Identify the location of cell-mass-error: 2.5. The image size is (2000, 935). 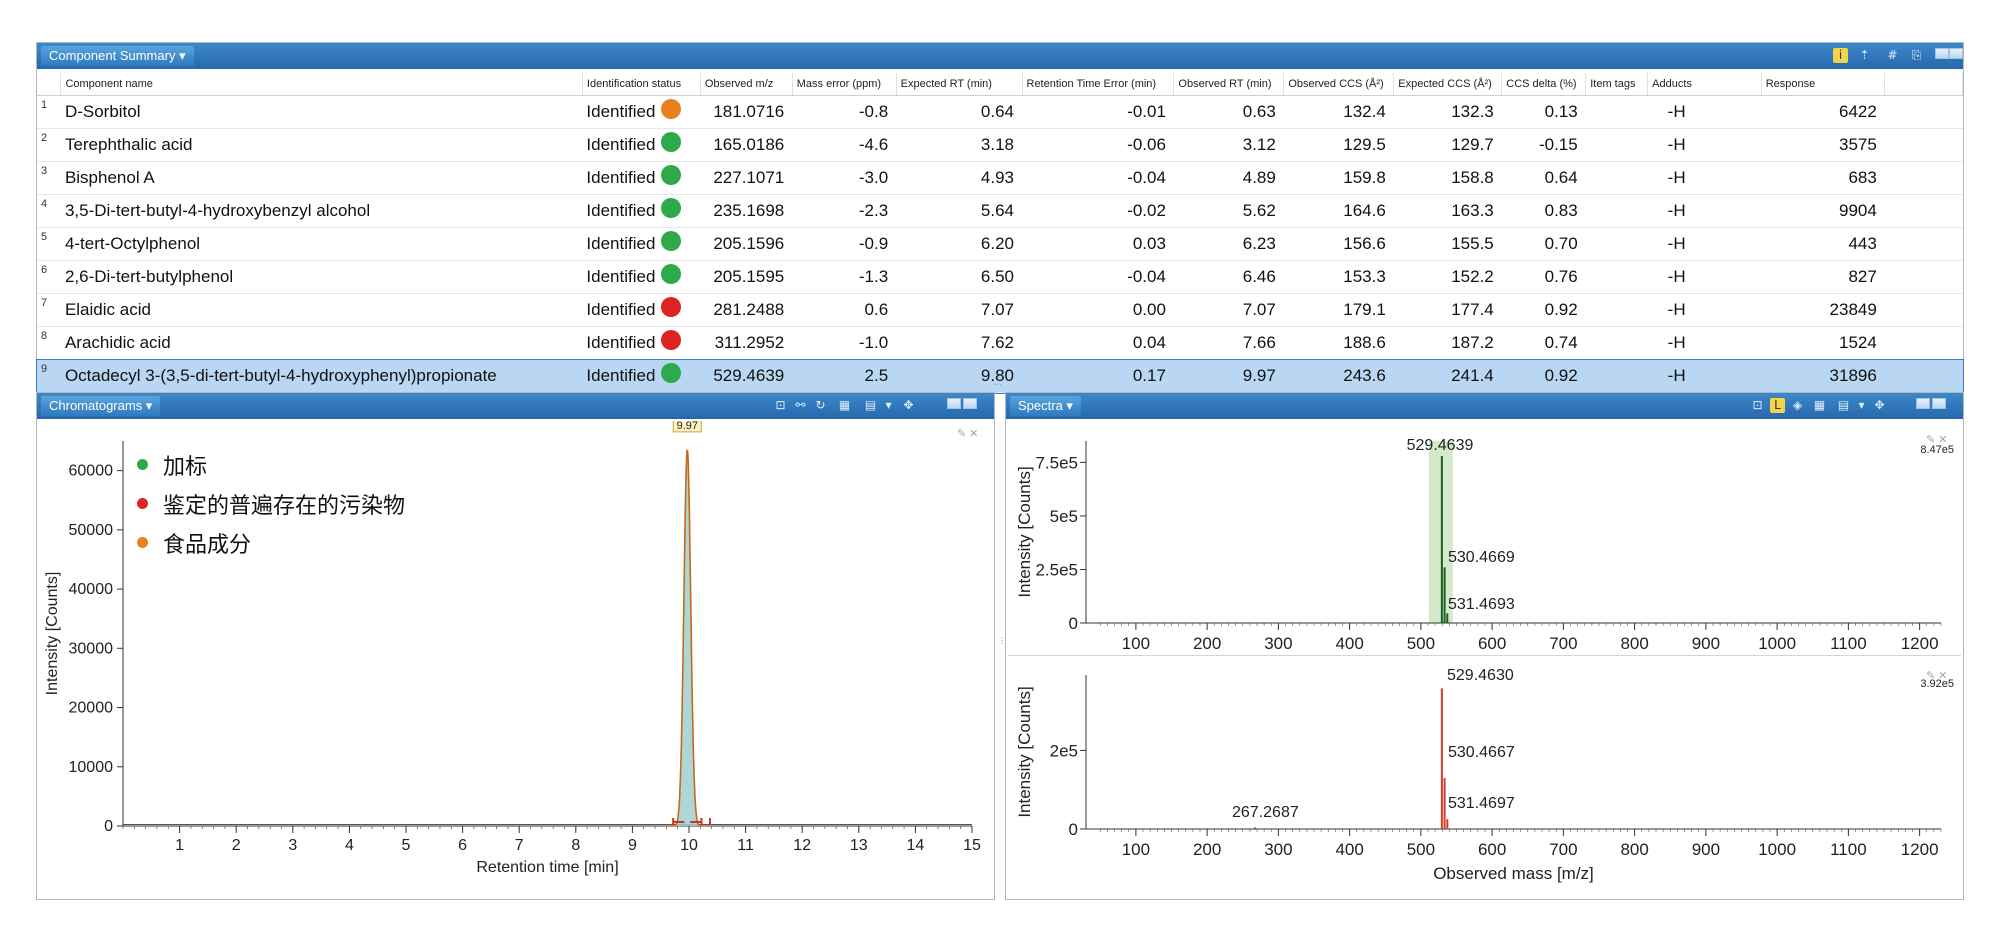
(844, 376).